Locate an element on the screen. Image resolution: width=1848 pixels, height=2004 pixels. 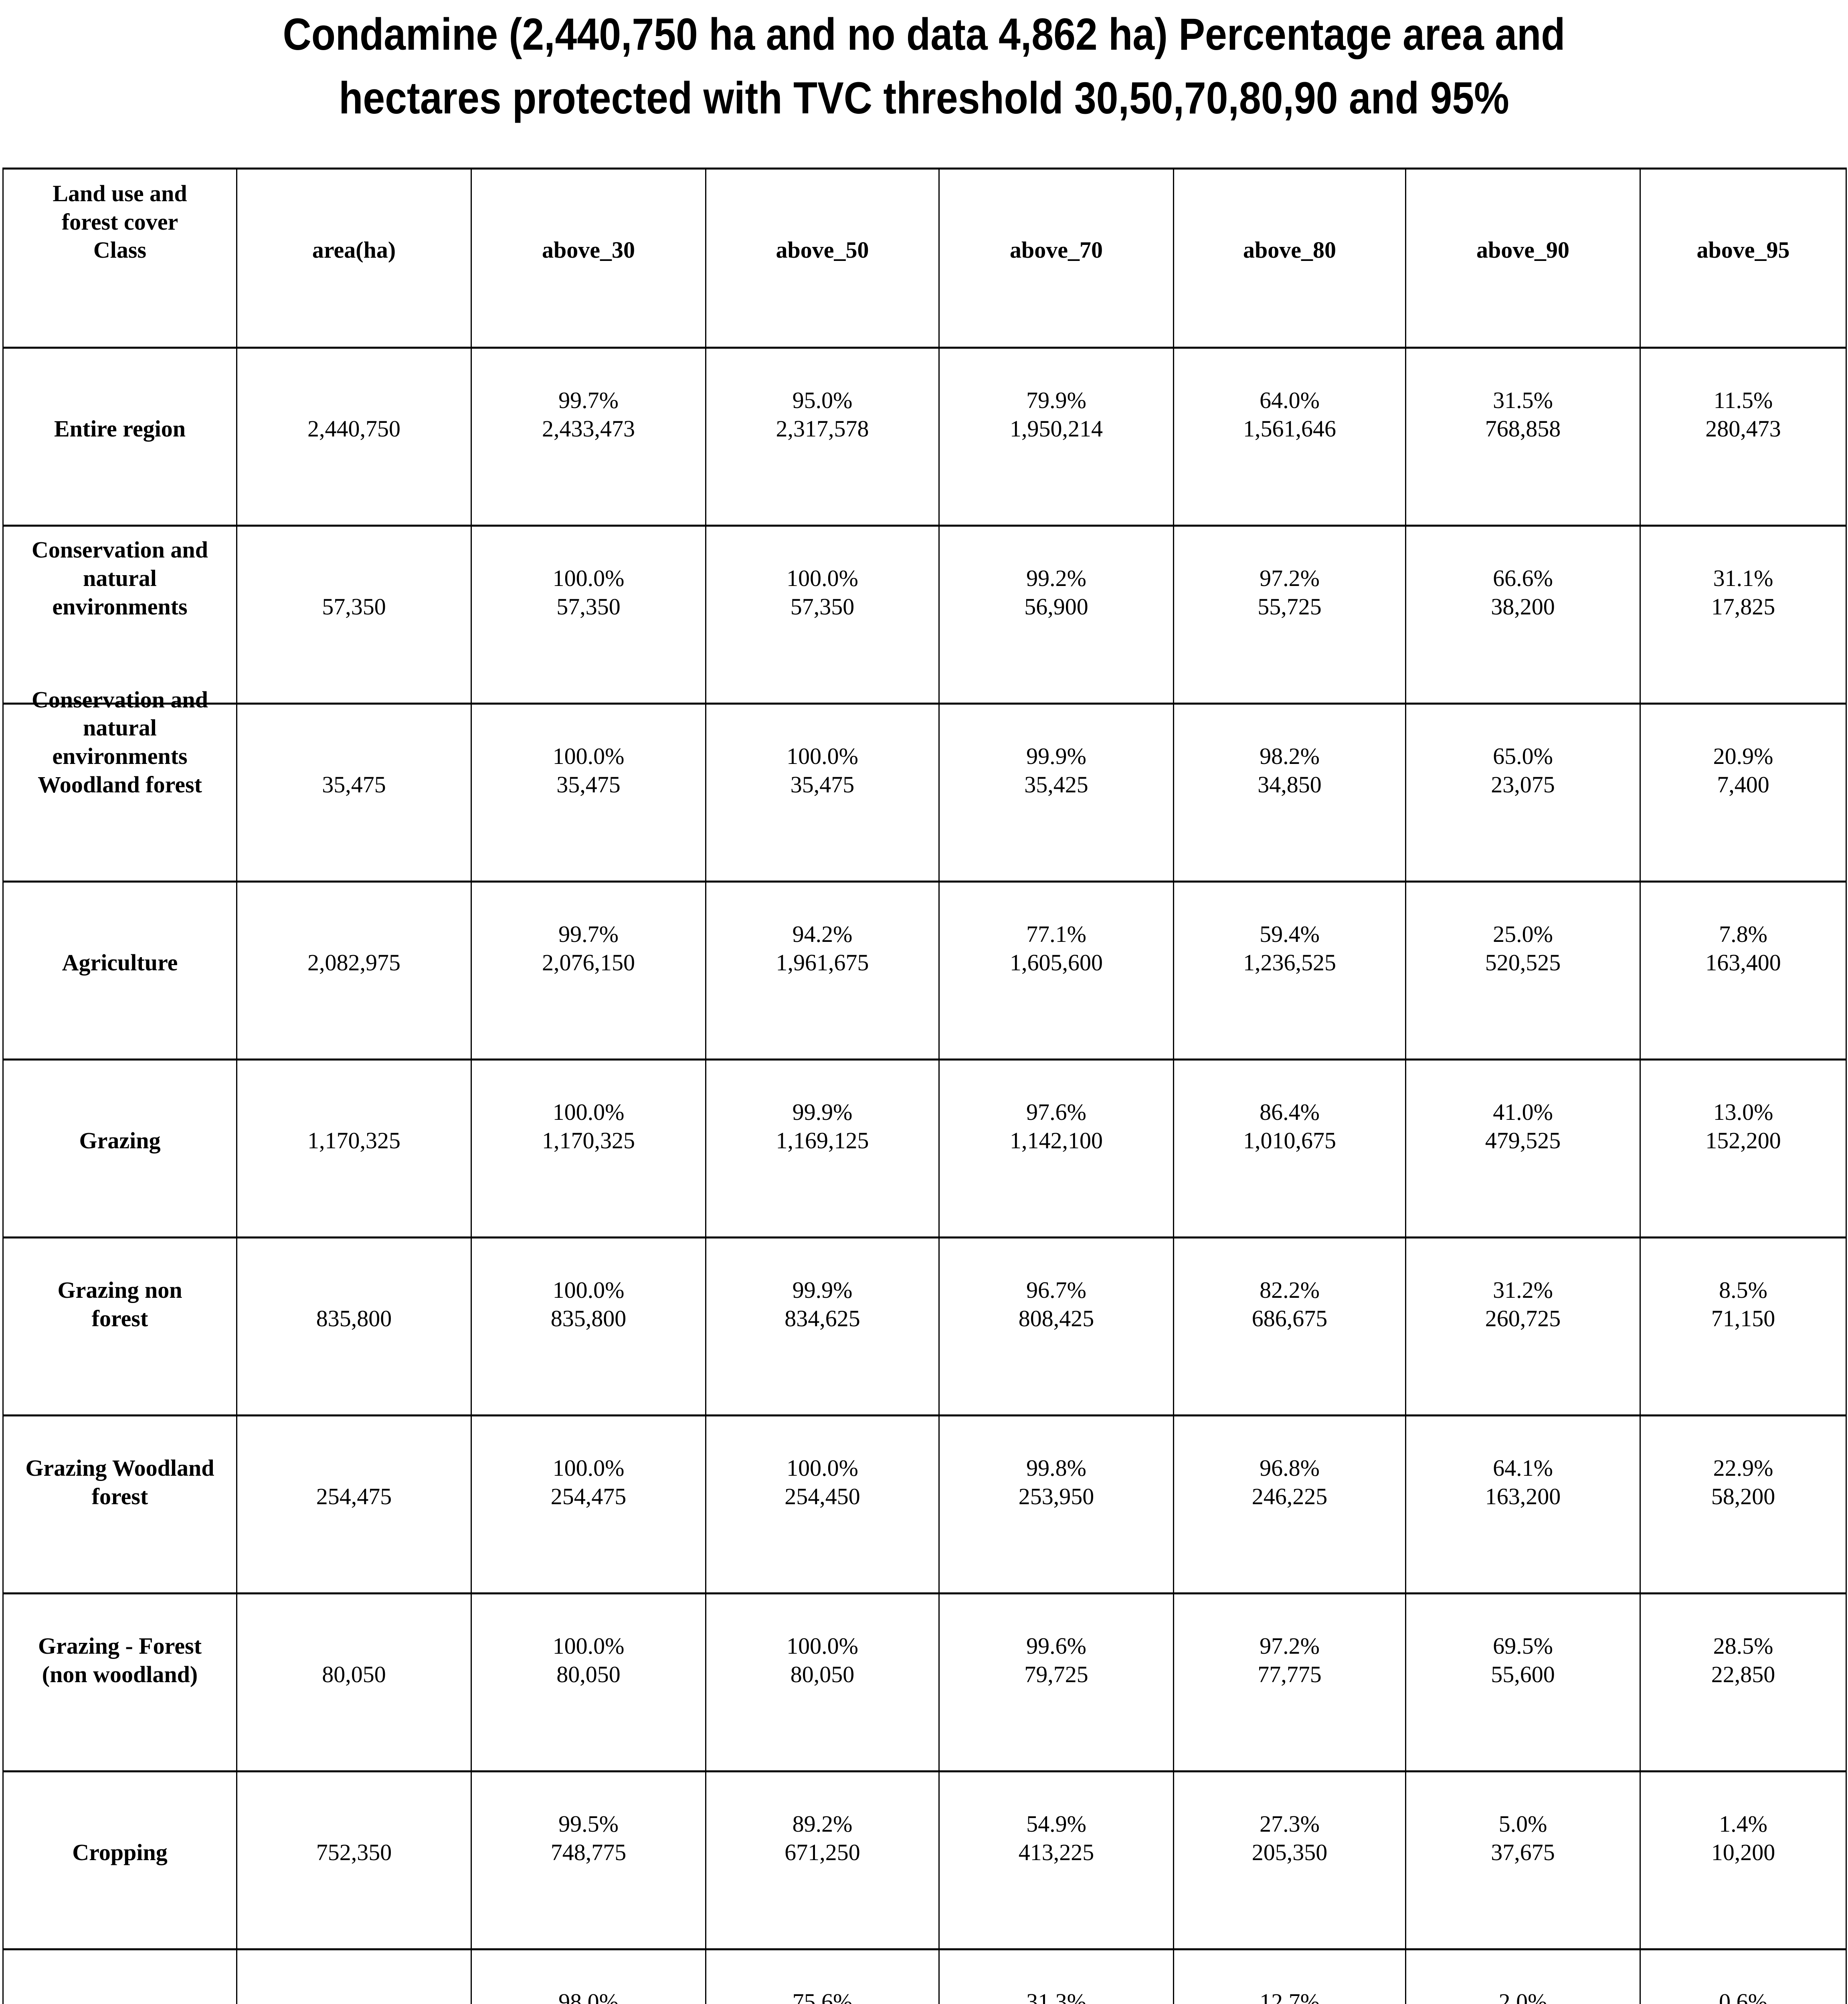
data-cell: 54.9% 413,225 is located at coordinates (1056, 1860).